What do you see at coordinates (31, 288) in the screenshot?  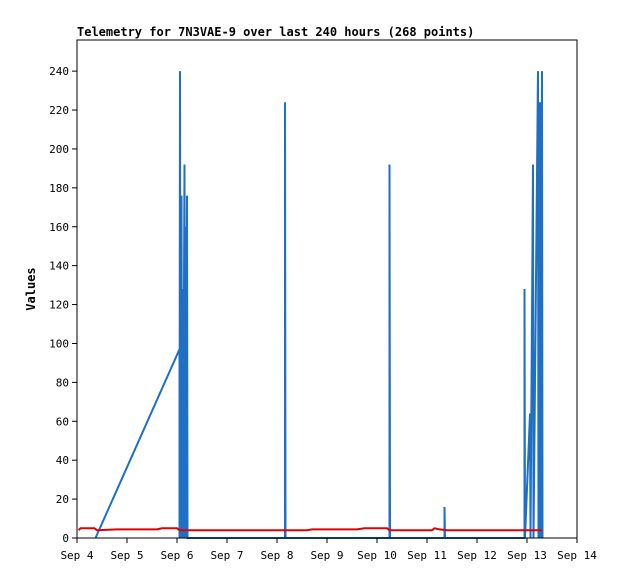 I see `y-axis-label: Values` at bounding box center [31, 288].